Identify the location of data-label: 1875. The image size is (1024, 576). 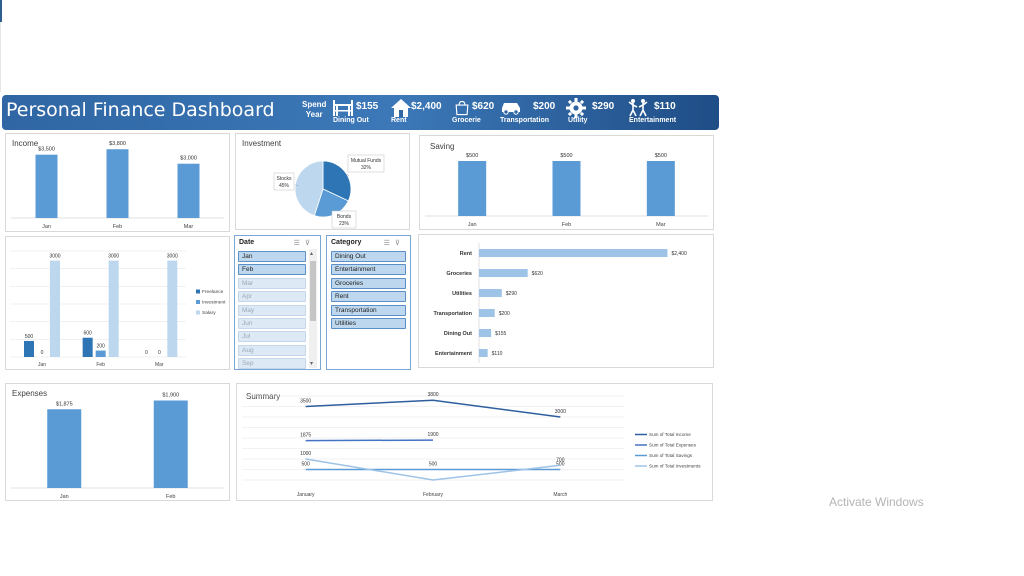
(305, 436).